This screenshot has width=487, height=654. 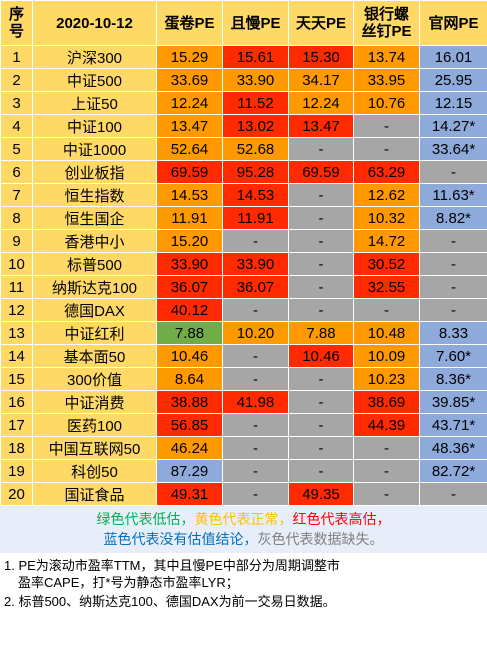 I want to click on qieman-pe-cell: 36.07, so click(x=255, y=287).